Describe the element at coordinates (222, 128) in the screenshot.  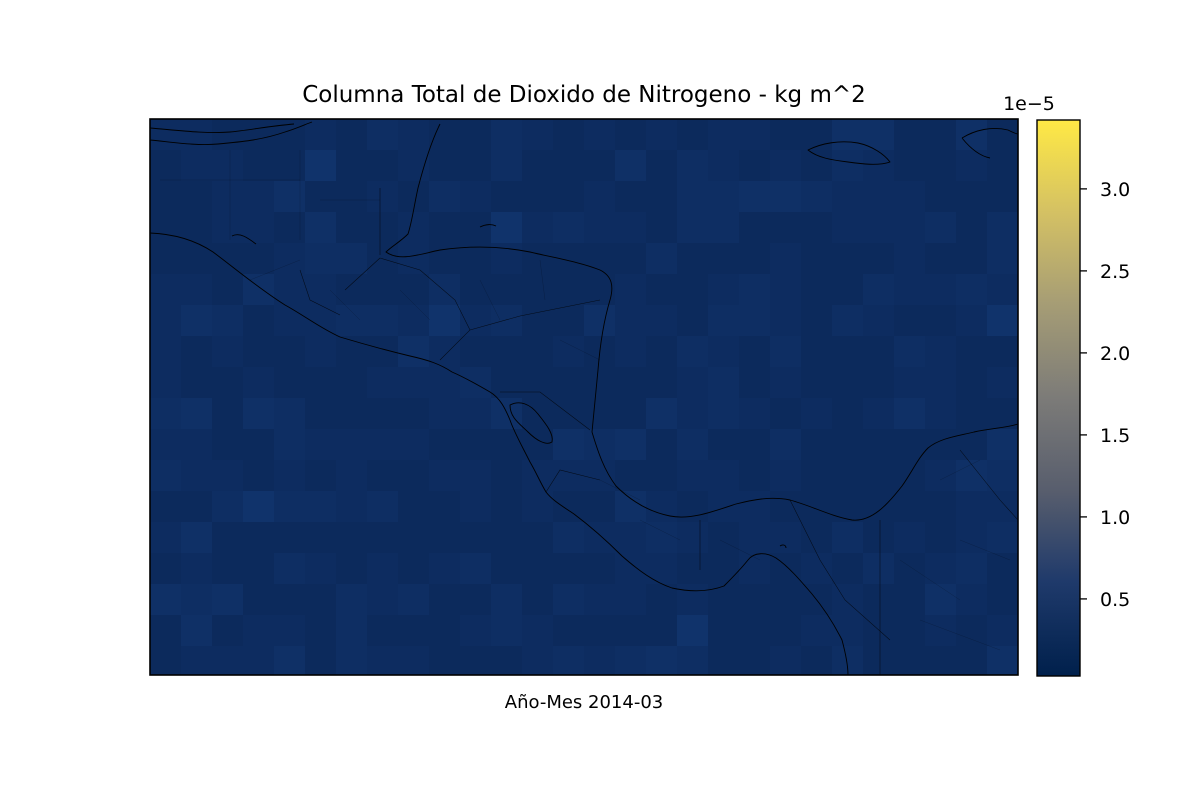
I see `island-cuba` at that location.